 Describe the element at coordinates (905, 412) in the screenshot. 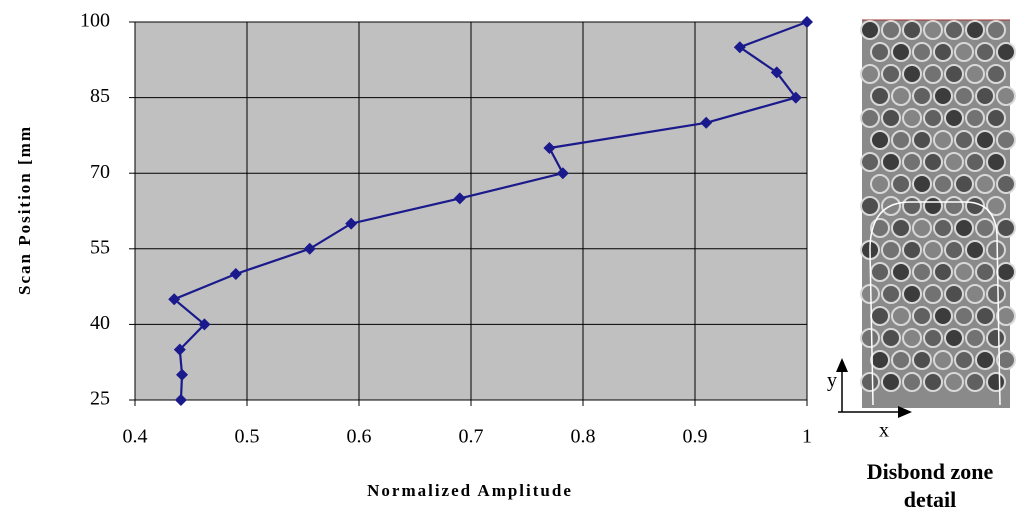

I see `x-arrow-head` at that location.